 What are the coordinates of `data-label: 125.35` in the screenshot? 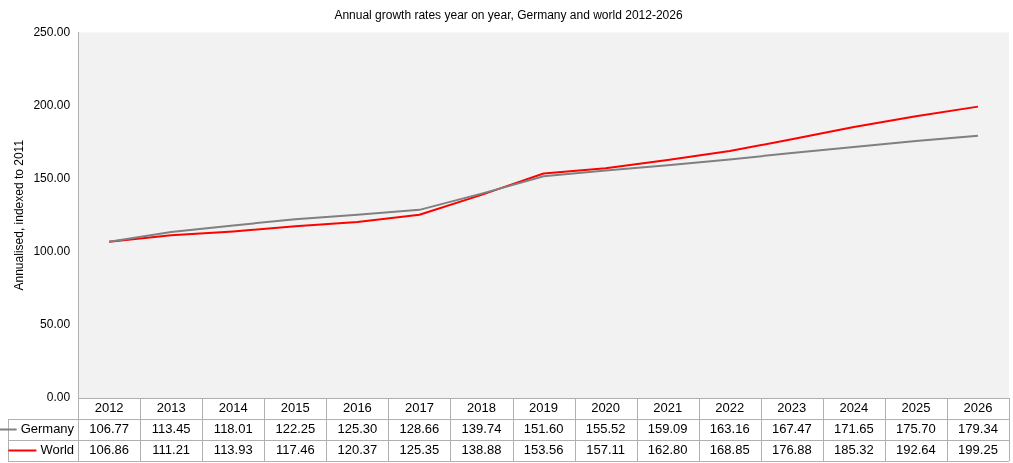 It's located at (419, 450).